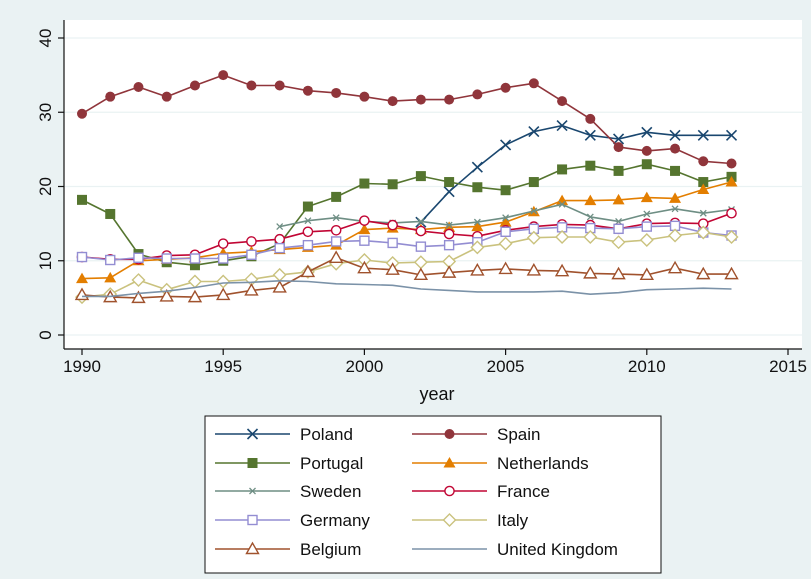 The image size is (811, 579). Describe the element at coordinates (326, 434) in the screenshot. I see `legend-label-poland: Poland` at that location.